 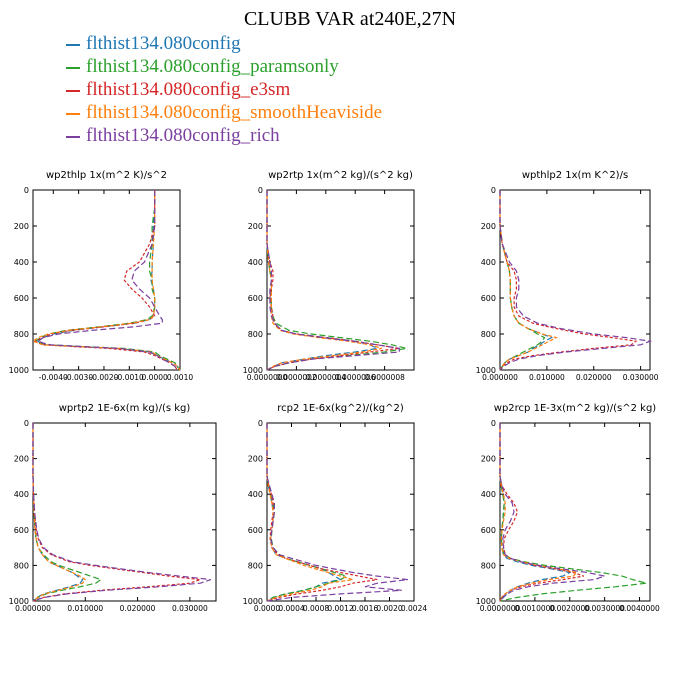 What do you see at coordinates (535, 608) in the screenshot?
I see `x-tick-label: 0.0010000` at bounding box center [535, 608].